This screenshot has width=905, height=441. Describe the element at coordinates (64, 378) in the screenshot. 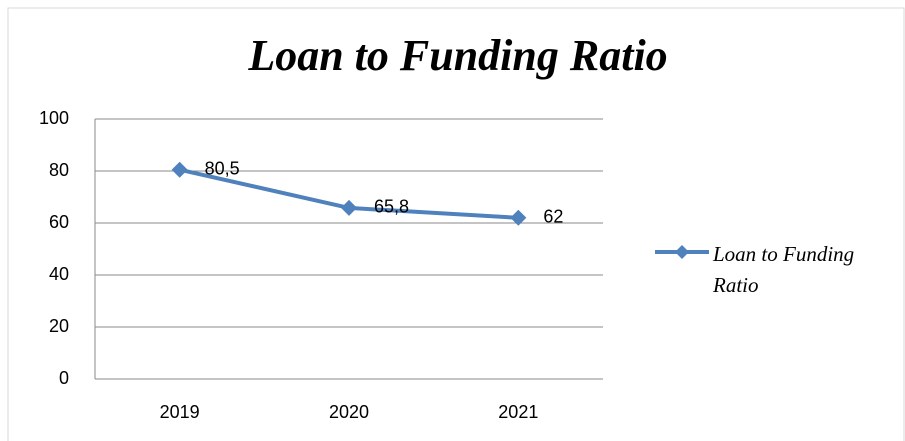

I see `y-tick-label: 0` at that location.